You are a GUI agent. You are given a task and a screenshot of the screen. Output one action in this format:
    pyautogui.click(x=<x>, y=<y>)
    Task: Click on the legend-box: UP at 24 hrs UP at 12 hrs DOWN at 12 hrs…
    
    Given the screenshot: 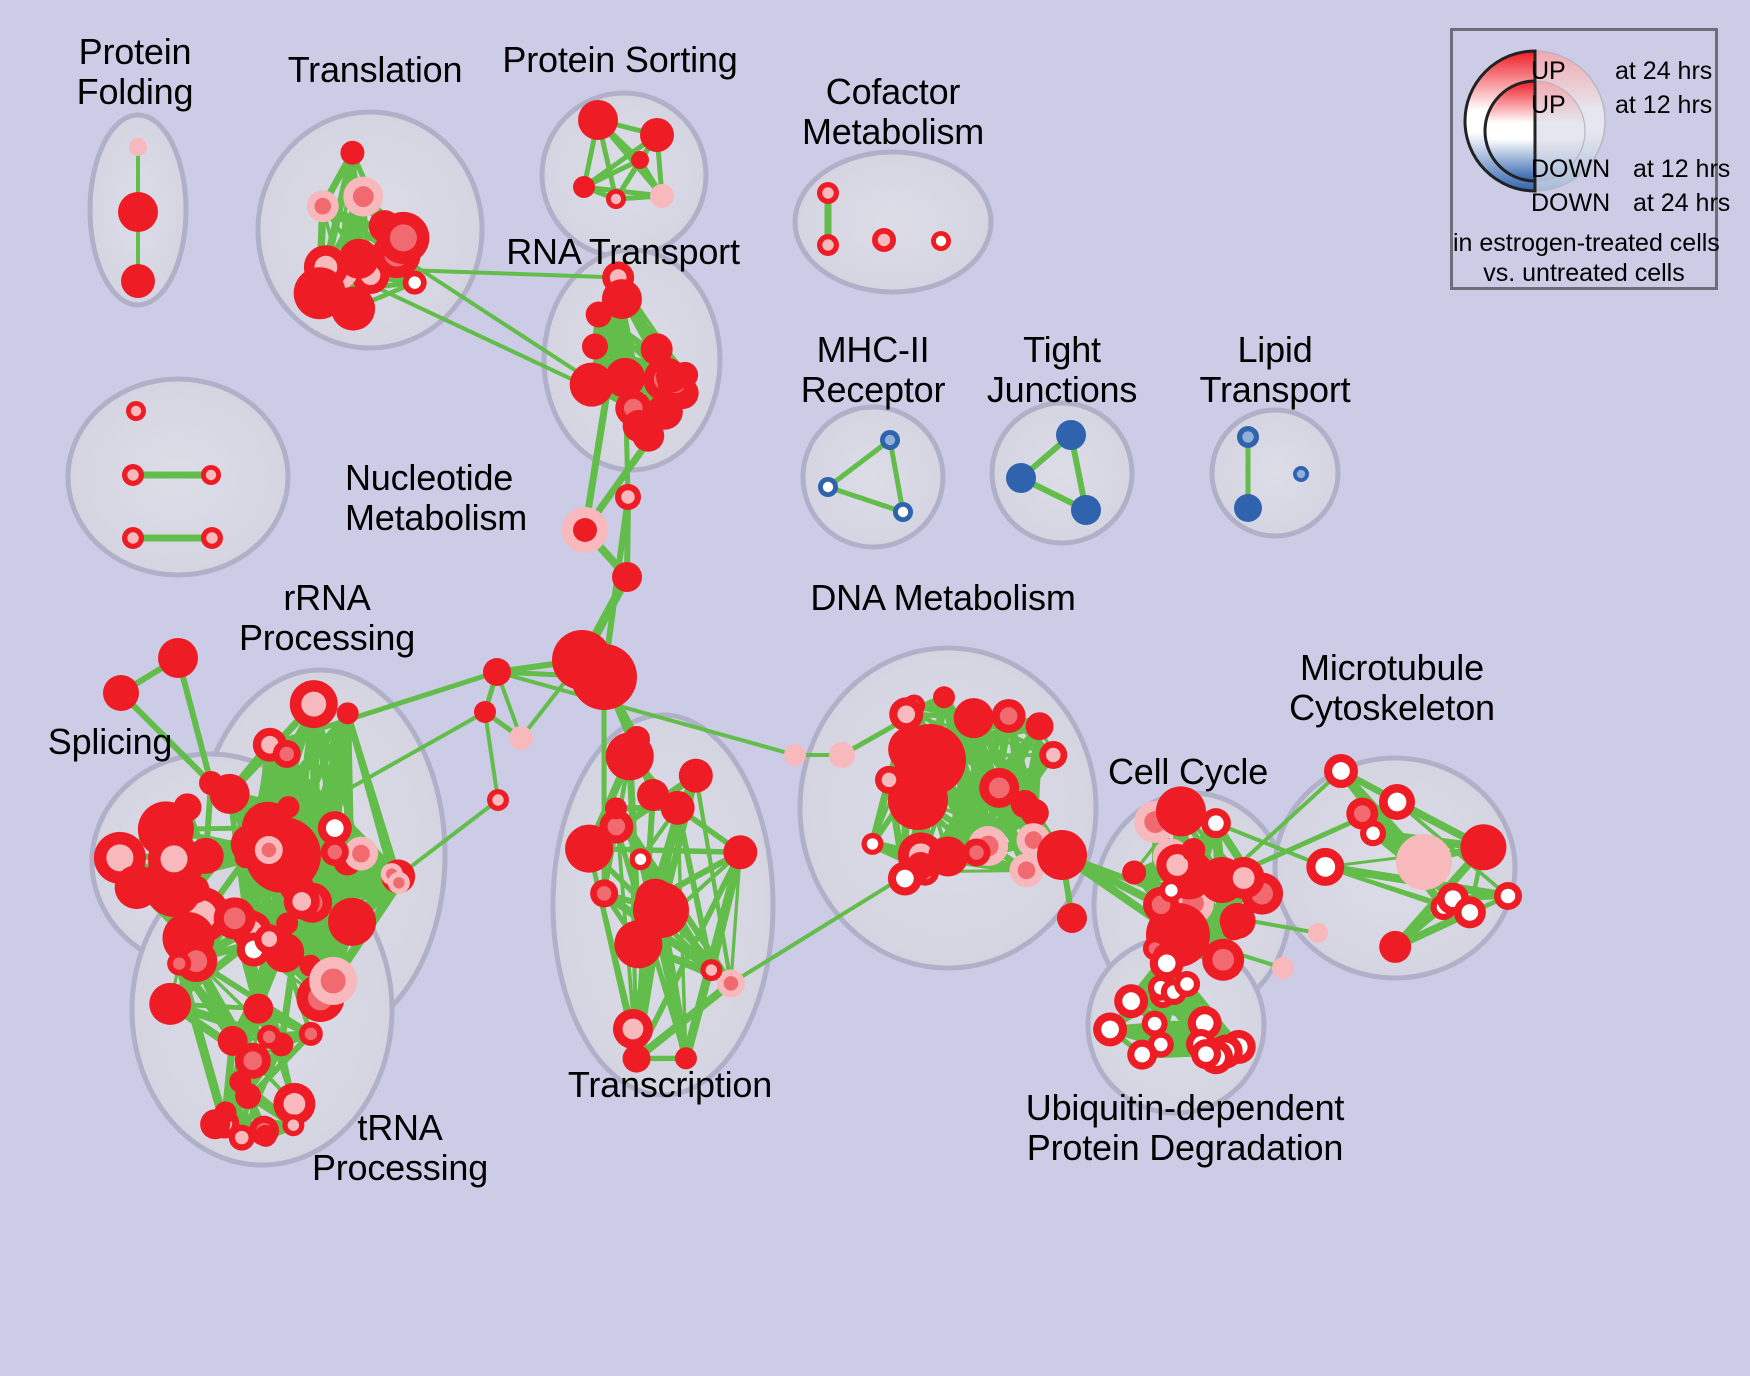 What is the action you would take?
    pyautogui.click(x=1590, y=159)
    